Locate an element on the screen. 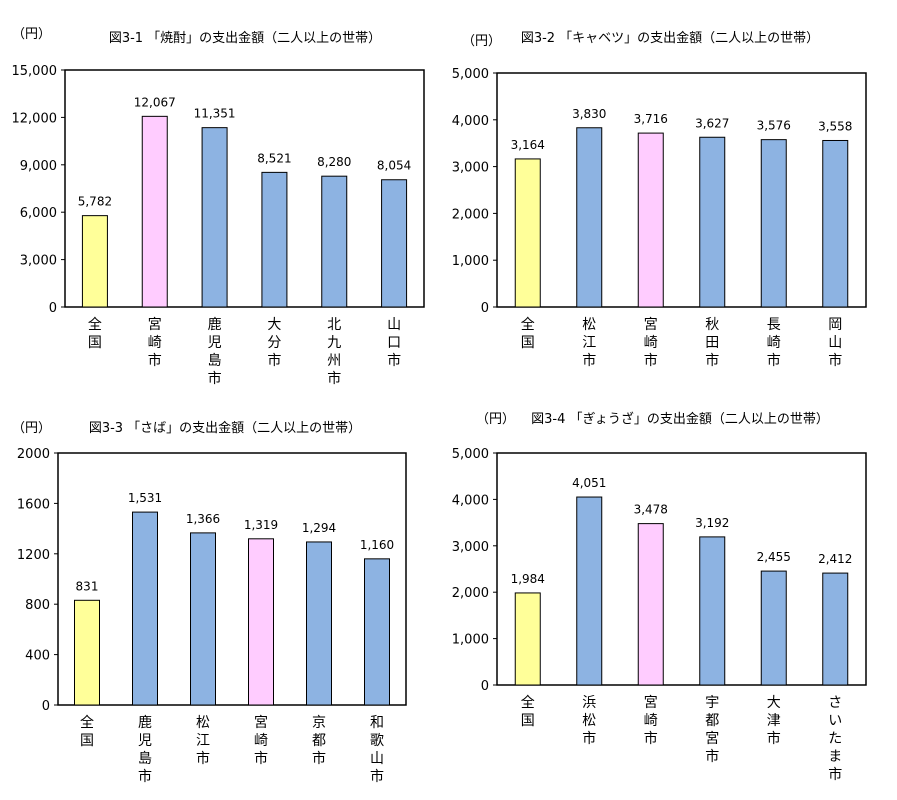 The height and width of the screenshot is (800, 897). category-label: 岡山市 is located at coordinates (835, 343).